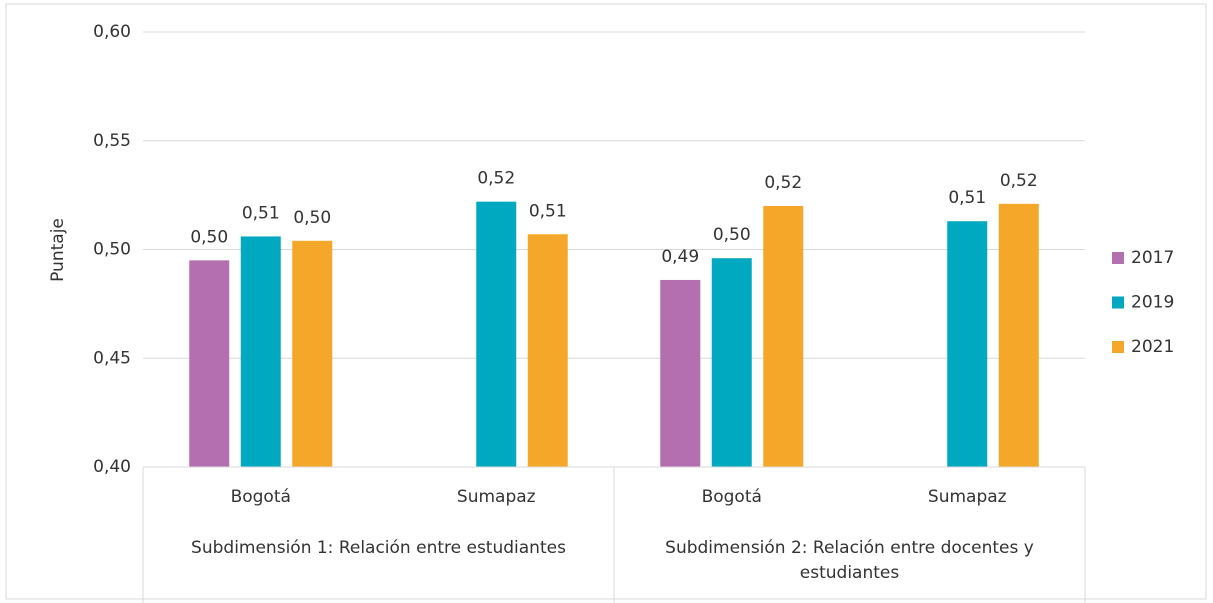  I want to click on y-tick-label: 0,40, so click(112, 467).